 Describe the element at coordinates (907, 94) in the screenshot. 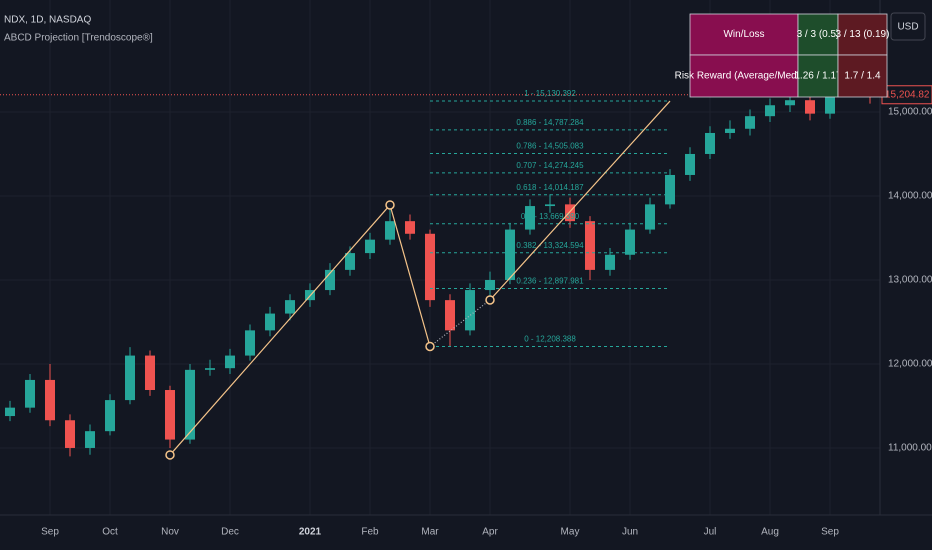

I see `last-price-label: 15,204.82` at that location.